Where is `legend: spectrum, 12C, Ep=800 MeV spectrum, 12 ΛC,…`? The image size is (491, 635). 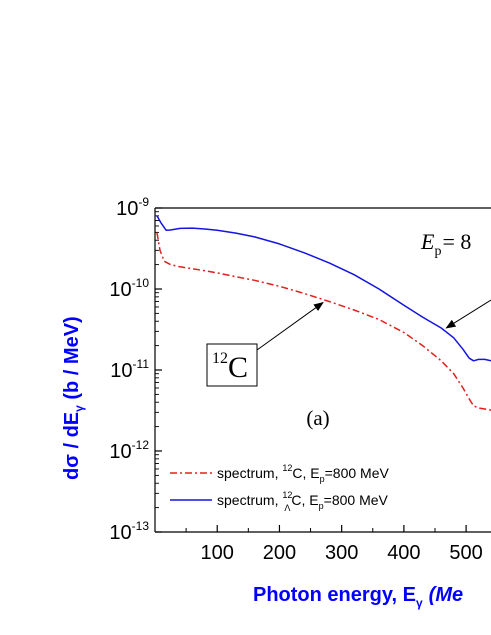 legend: spectrum, 12C, Ep=800 MeV spectrum, 12 ΛC,… is located at coordinates (279, 488).